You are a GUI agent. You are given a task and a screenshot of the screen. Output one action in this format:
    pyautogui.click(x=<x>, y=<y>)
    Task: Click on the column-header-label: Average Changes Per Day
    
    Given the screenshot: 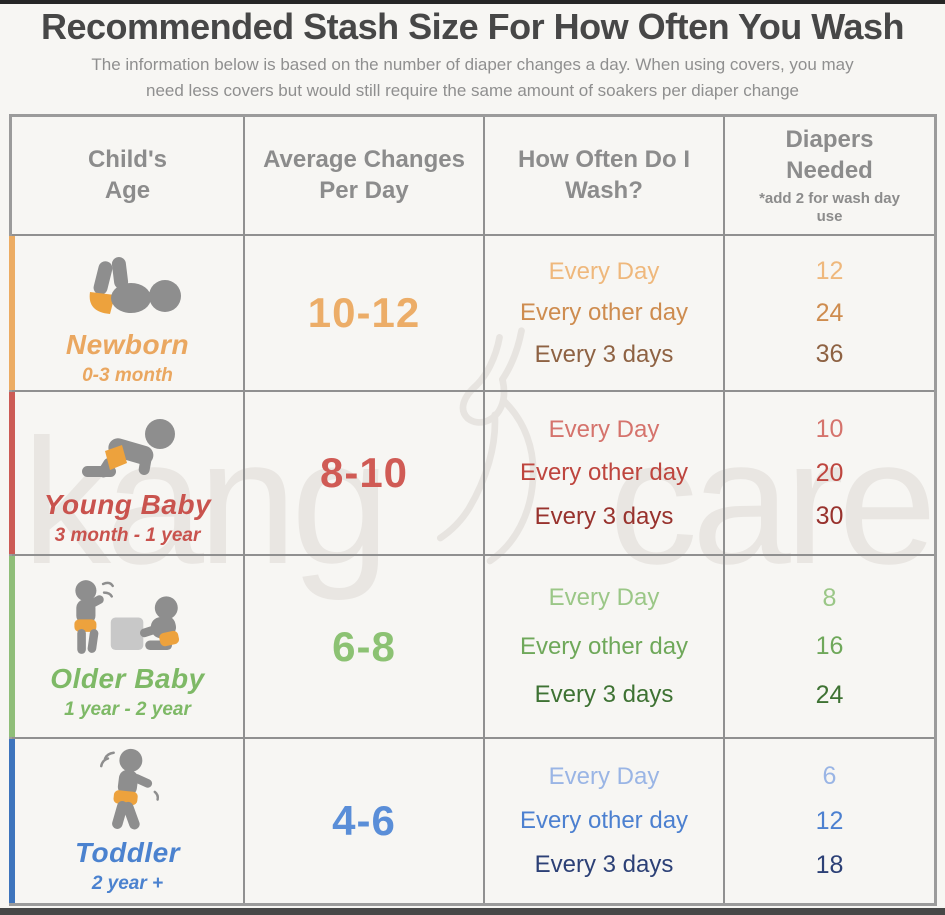 What is the action you would take?
    pyautogui.click(x=364, y=174)
    